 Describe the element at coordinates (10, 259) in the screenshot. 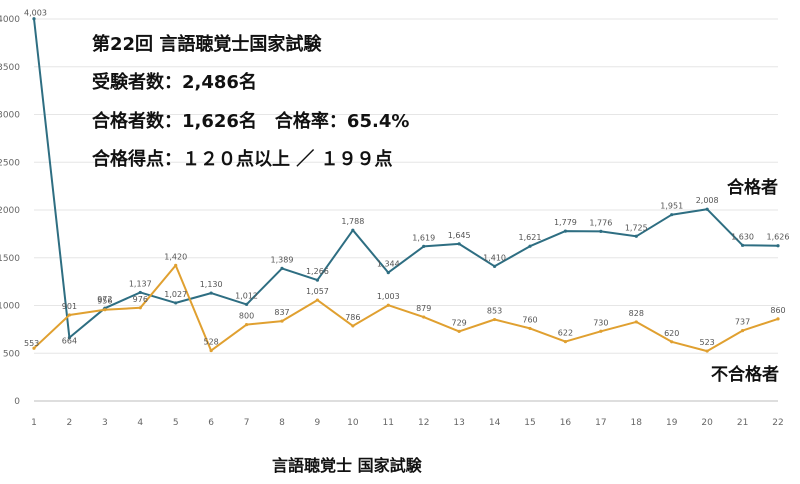

I see `y-tick-label: 1500` at that location.